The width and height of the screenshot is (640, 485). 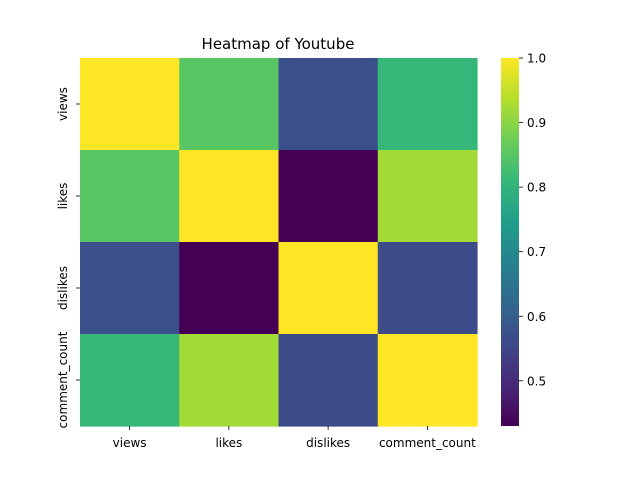 What do you see at coordinates (63, 196) in the screenshot?
I see `y-tick-label-likes: likes` at bounding box center [63, 196].